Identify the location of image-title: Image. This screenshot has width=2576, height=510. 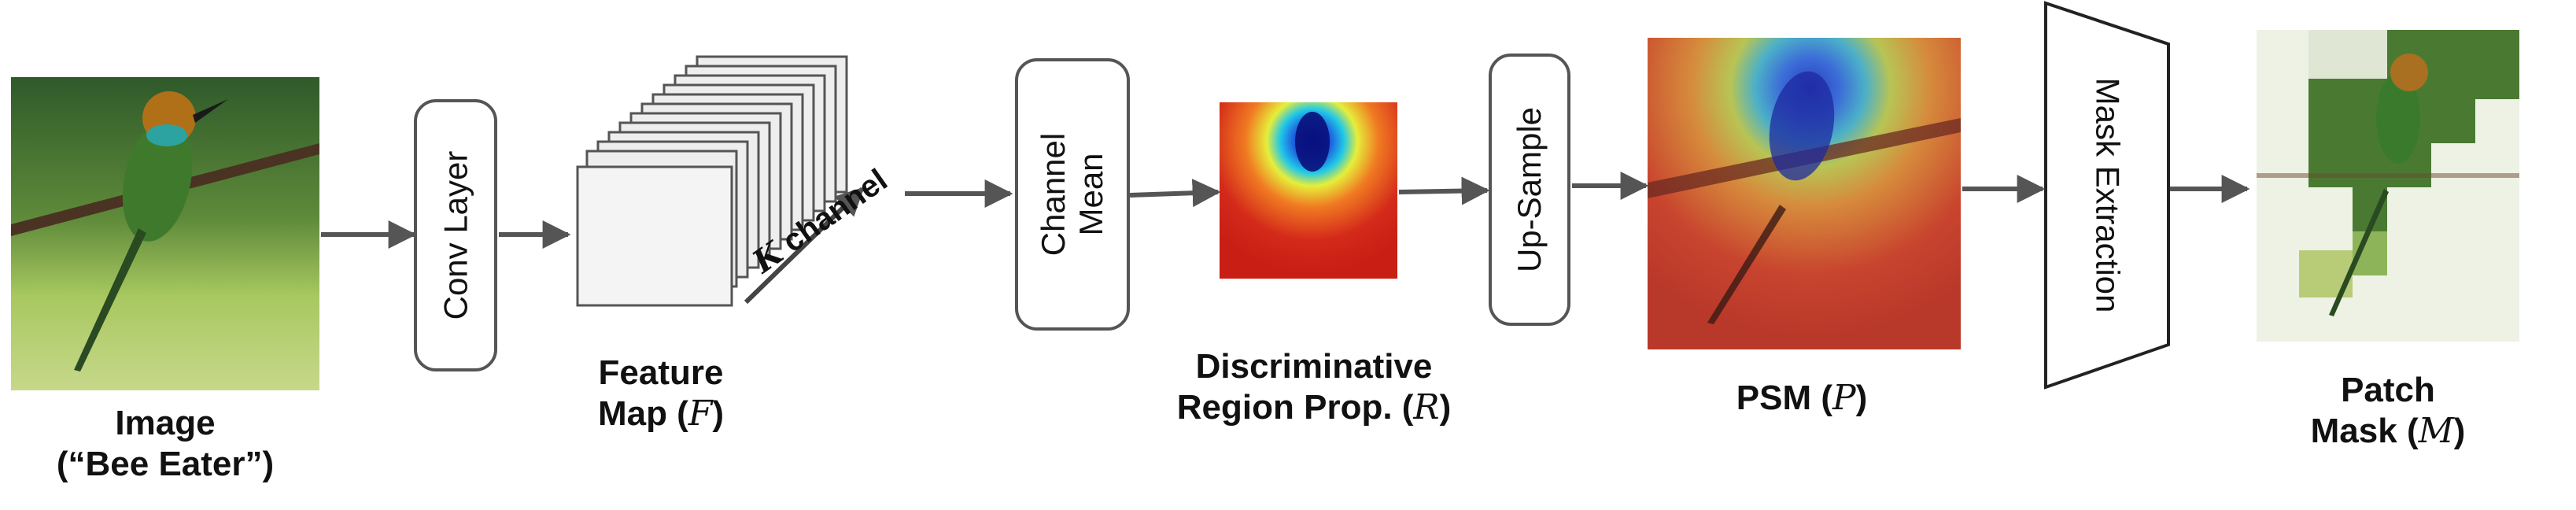
(165, 423).